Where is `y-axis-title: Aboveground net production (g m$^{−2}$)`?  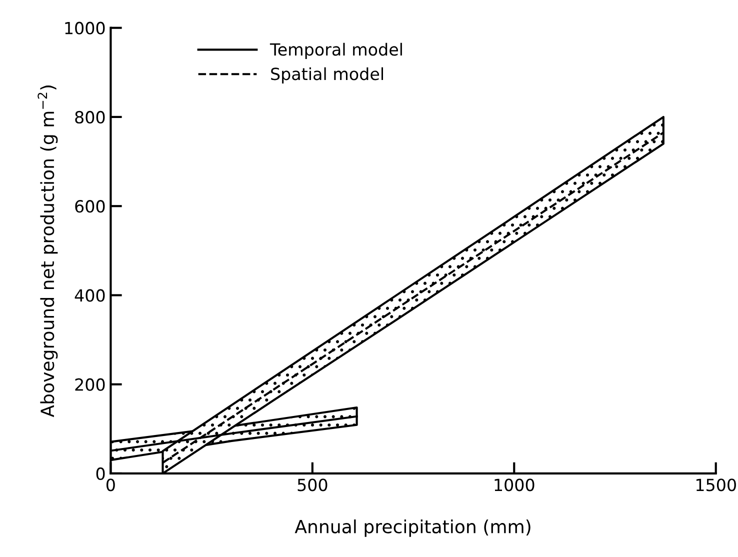 y-axis-title: Aboveground net production (g m$^{−2}$) is located at coordinates (48, 252).